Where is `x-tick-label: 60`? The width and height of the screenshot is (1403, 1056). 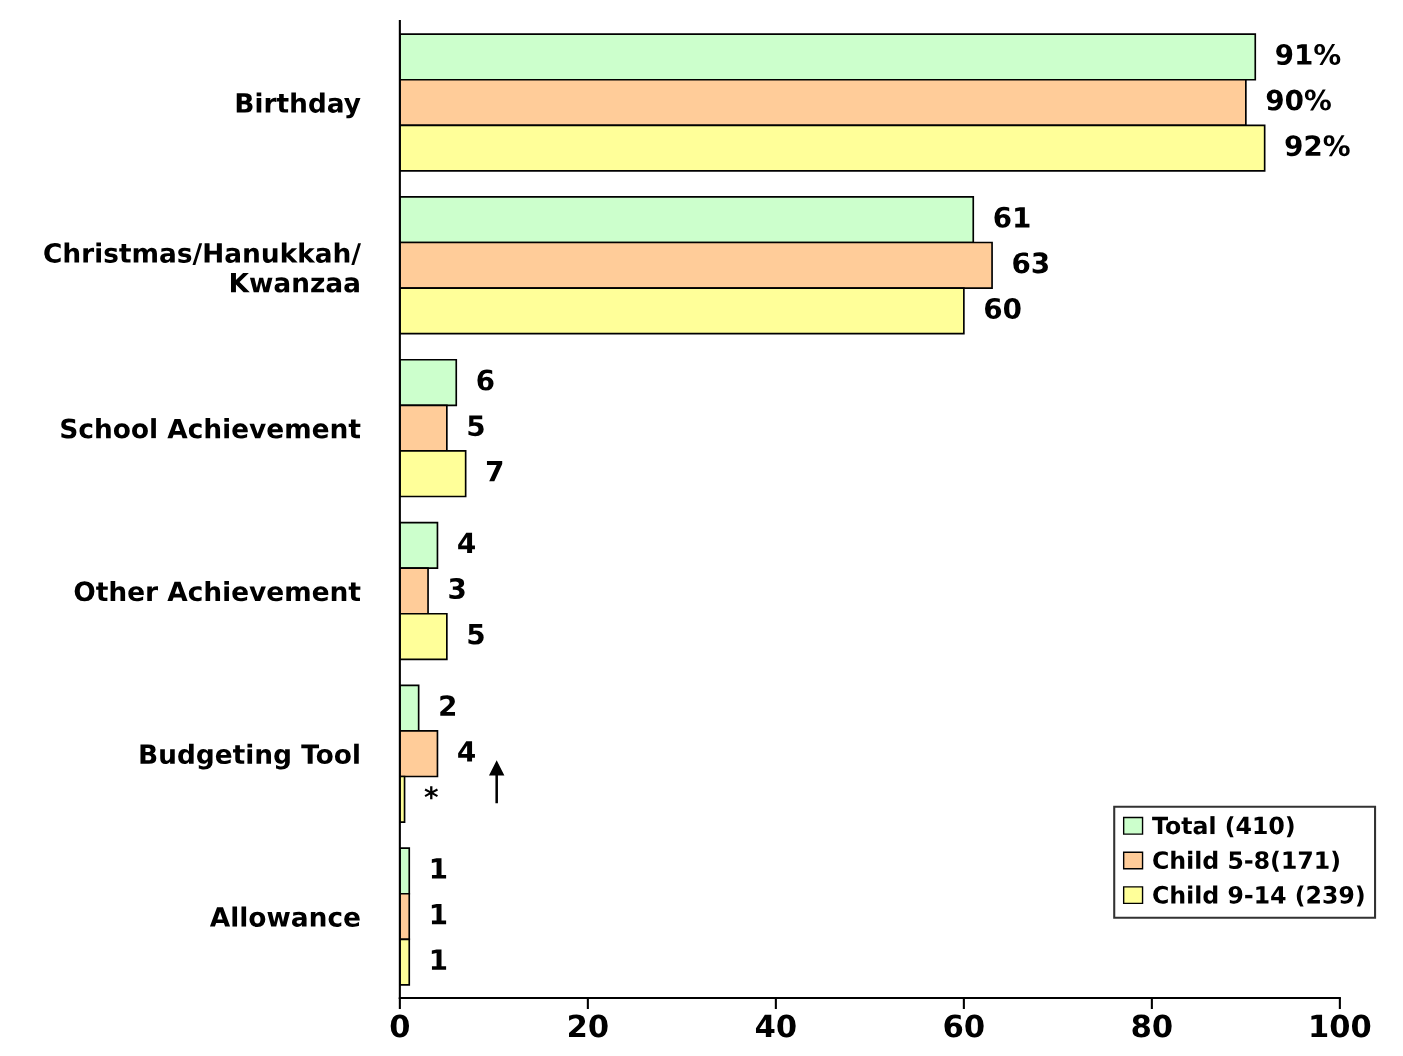 x-tick-label: 60 is located at coordinates (964, 1026).